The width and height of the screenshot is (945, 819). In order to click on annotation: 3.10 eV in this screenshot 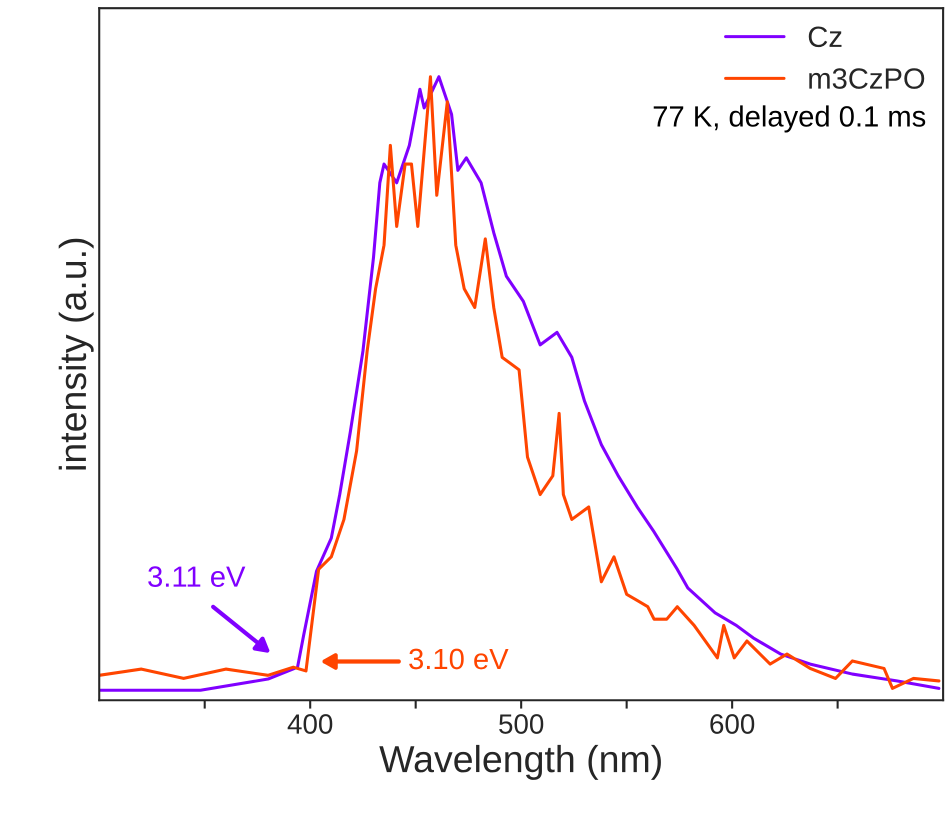, I will do `click(459, 659)`.